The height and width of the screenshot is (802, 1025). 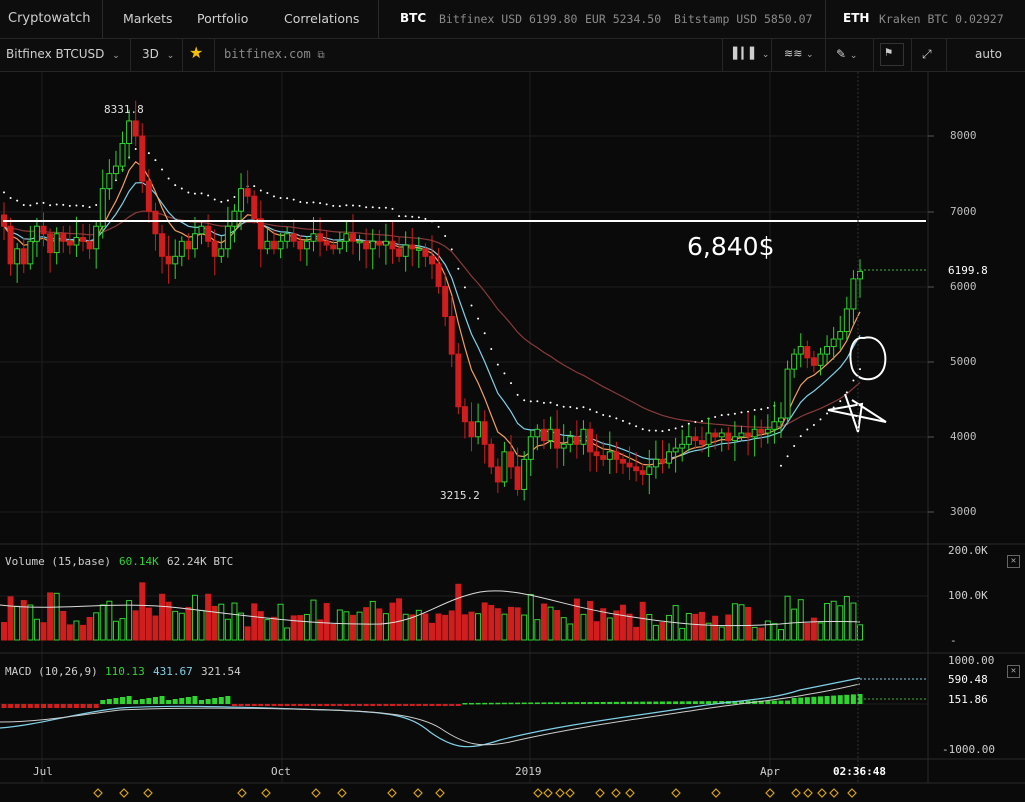 I want to click on ticker-btc-eur: EUR 5234.50, so click(x=623, y=19).